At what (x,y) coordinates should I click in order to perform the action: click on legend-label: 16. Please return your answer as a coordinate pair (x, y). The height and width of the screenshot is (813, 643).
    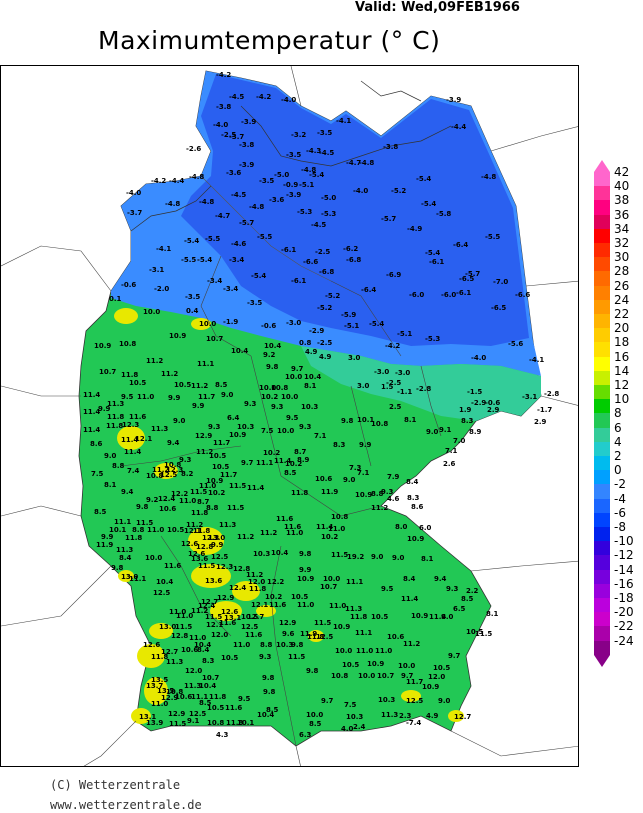
    Looking at the image, I should click on (622, 356).